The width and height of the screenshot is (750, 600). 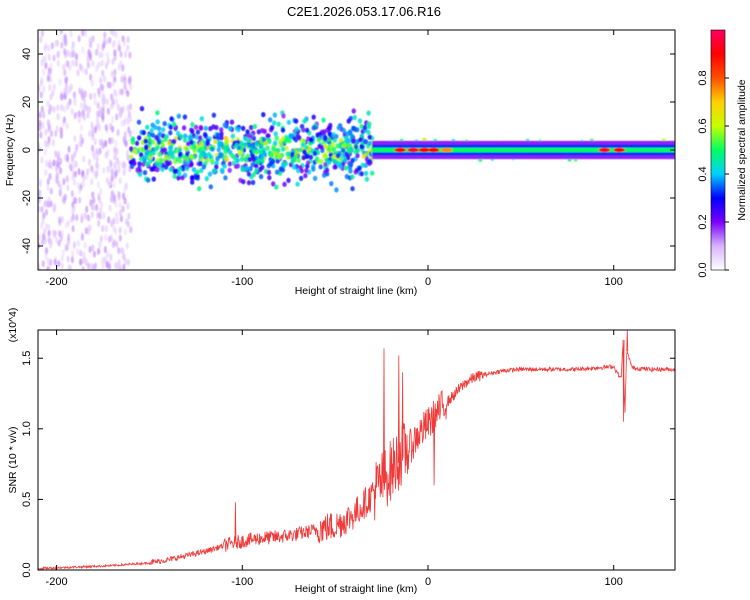 I want to click on spectrogram-peak, so click(x=619, y=150).